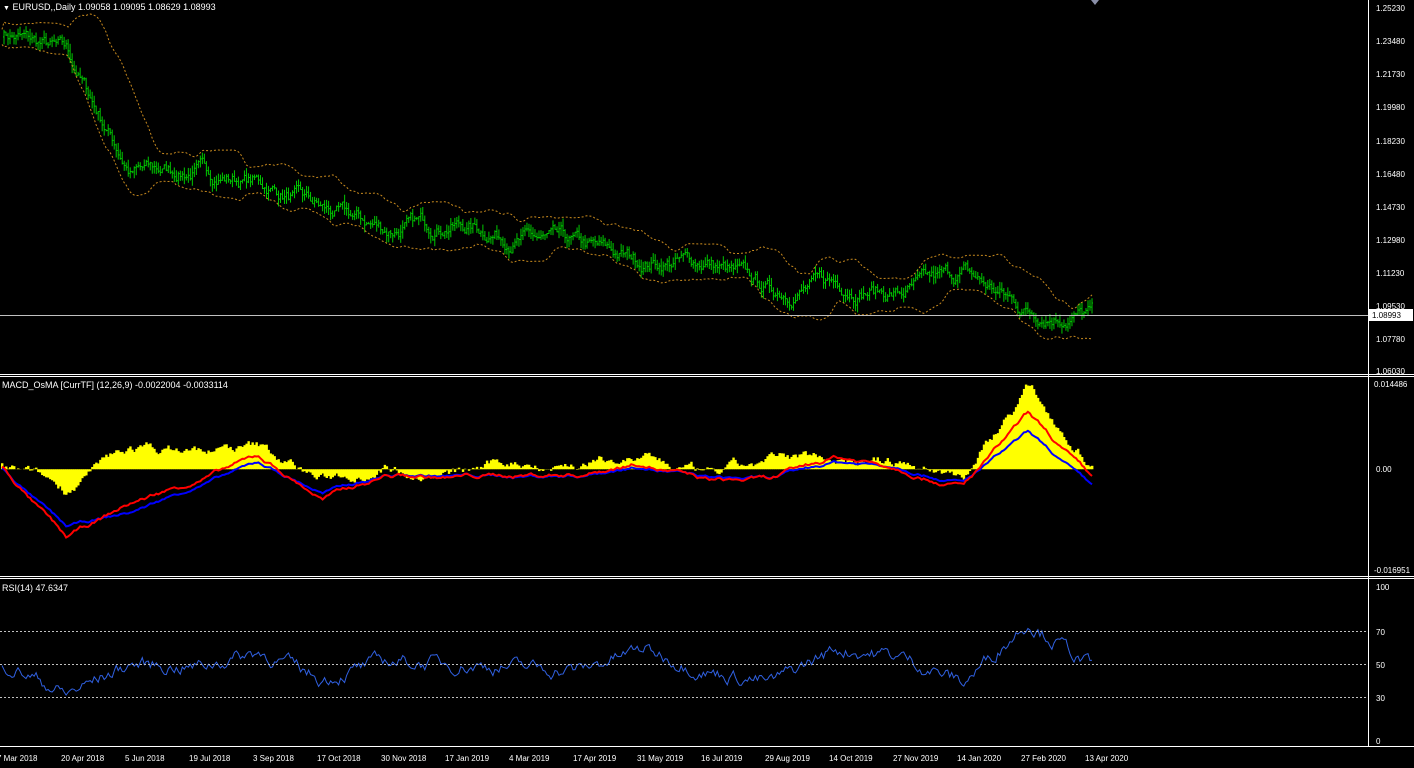 Image resolution: width=1414 pixels, height=768 pixels. I want to click on price-axis-tick: 1.18230, so click(1390, 141).